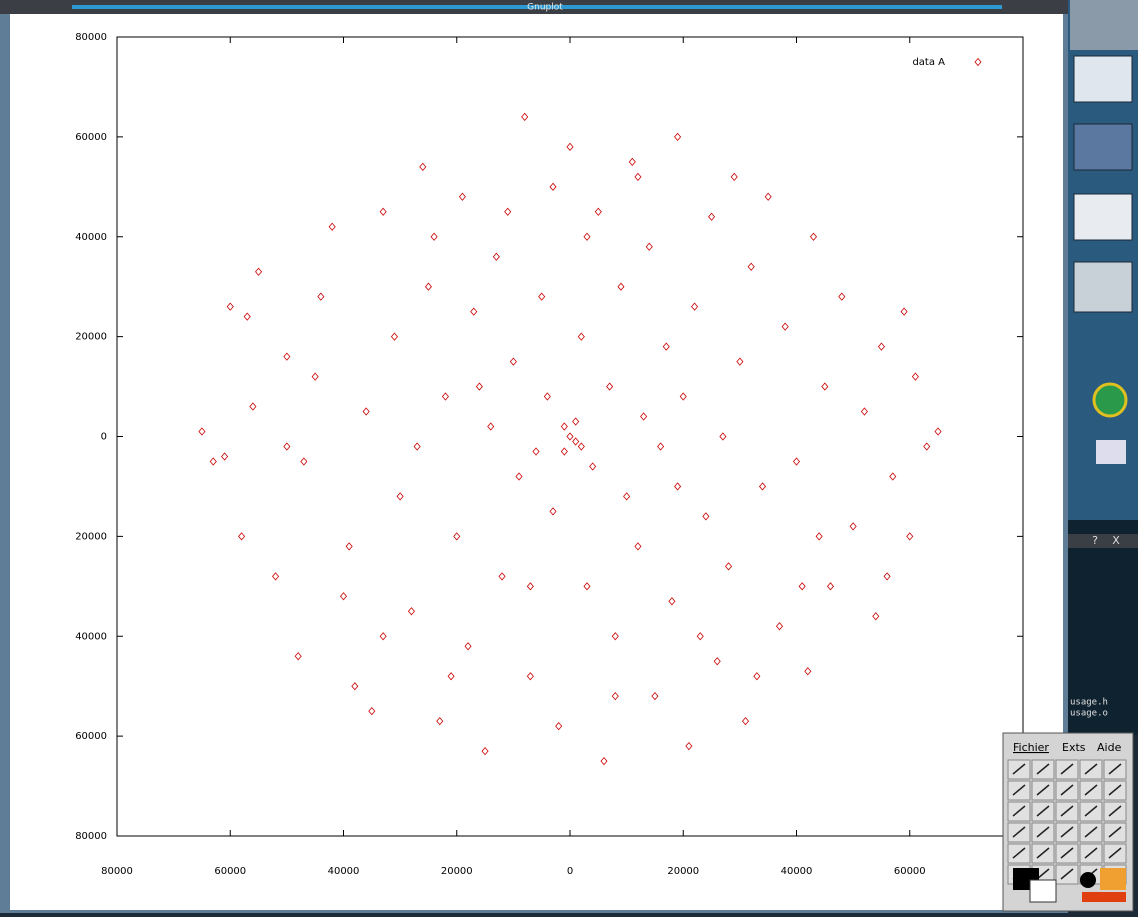  What do you see at coordinates (91, 836) in the screenshot?
I see `y-tick-label: 80000` at bounding box center [91, 836].